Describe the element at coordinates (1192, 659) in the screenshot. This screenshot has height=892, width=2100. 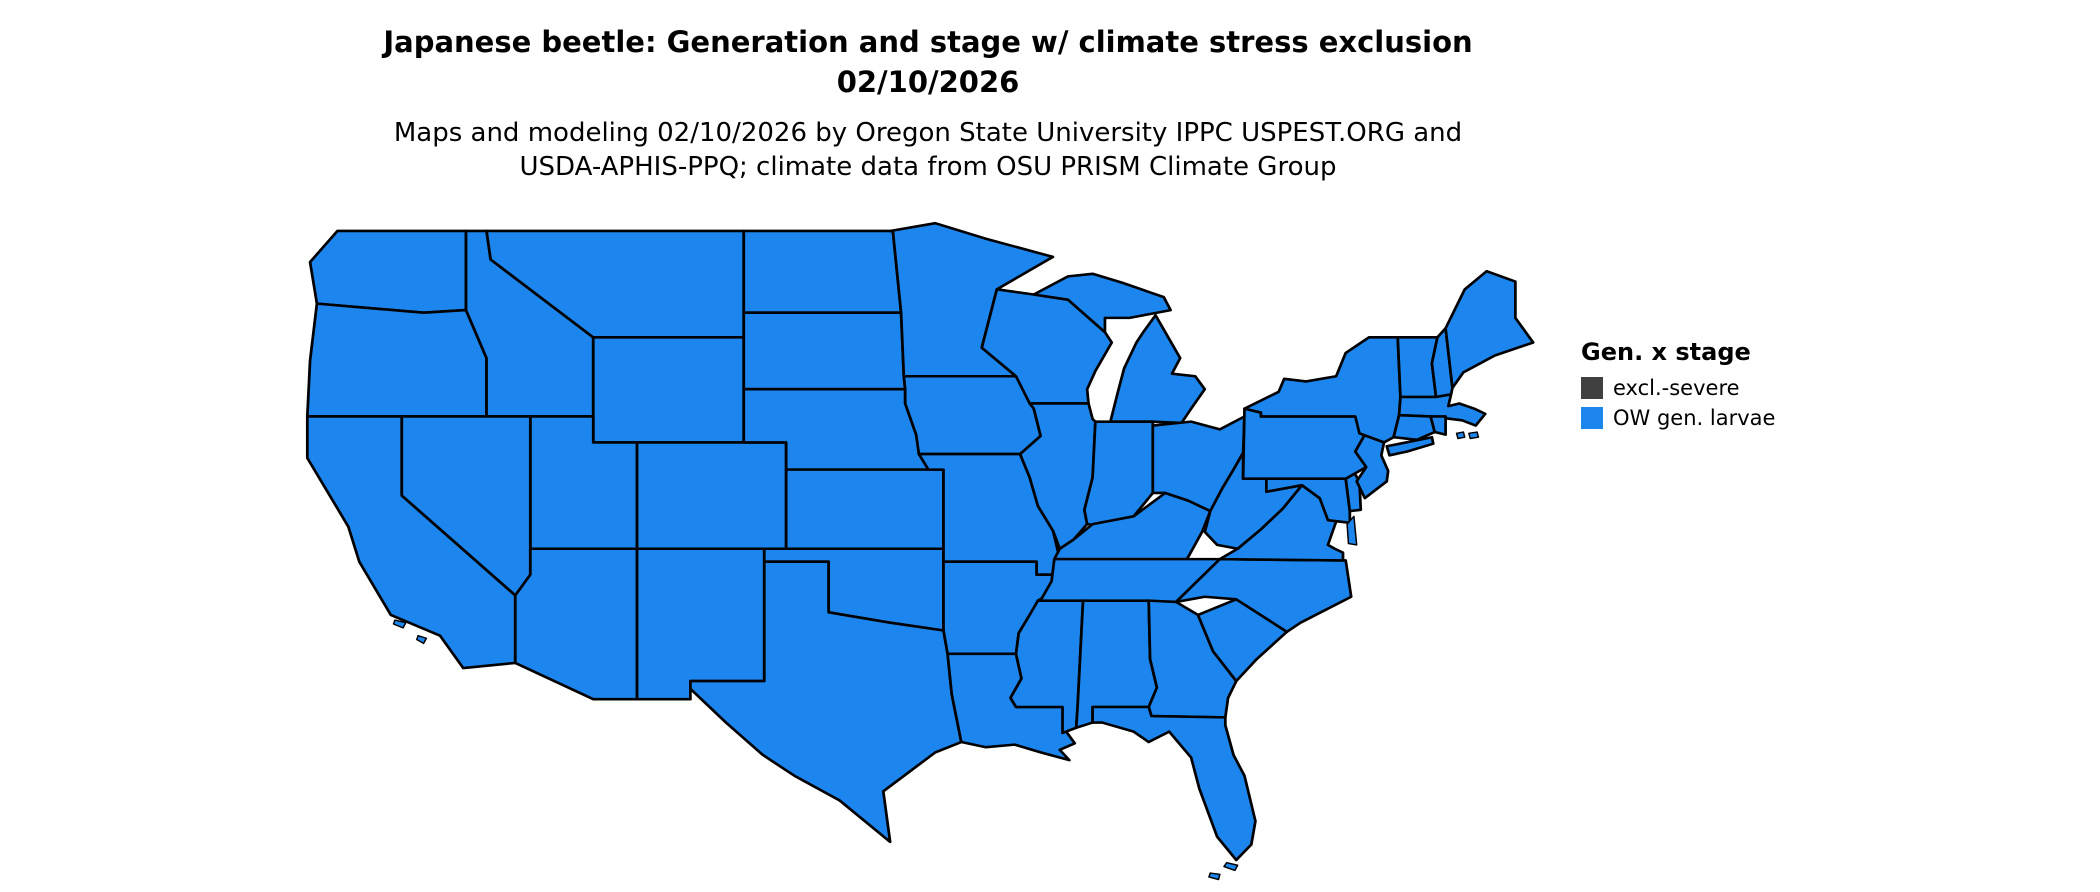
I see `state-ga` at that location.